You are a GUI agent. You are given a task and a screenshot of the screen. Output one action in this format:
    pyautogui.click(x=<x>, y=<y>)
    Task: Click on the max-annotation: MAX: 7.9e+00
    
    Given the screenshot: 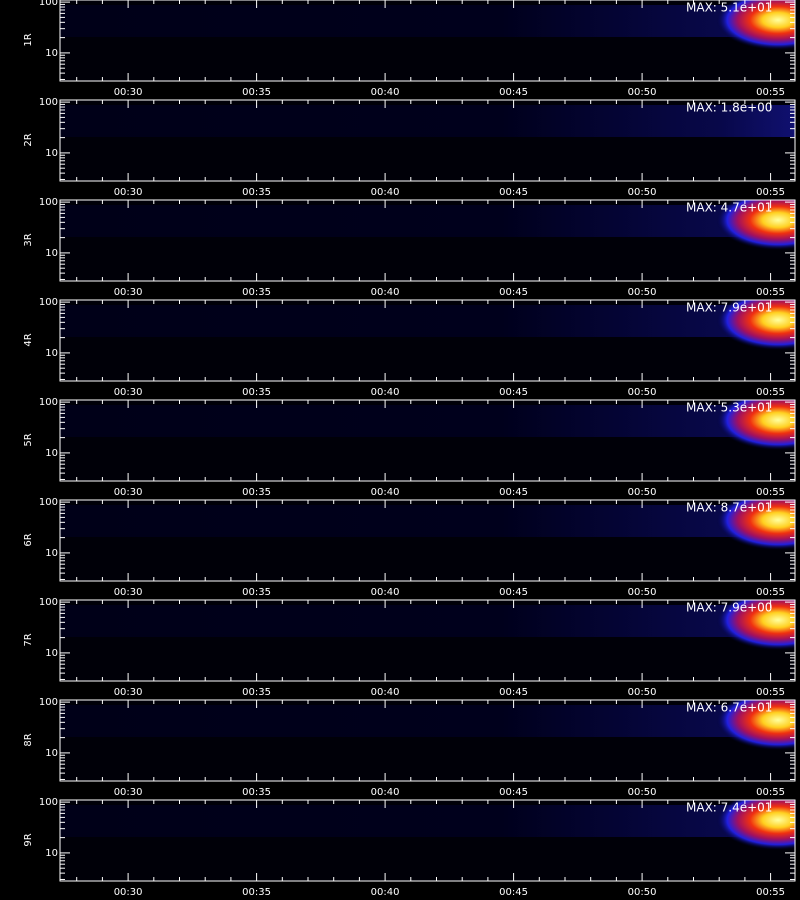 What is the action you would take?
    pyautogui.click(x=729, y=608)
    